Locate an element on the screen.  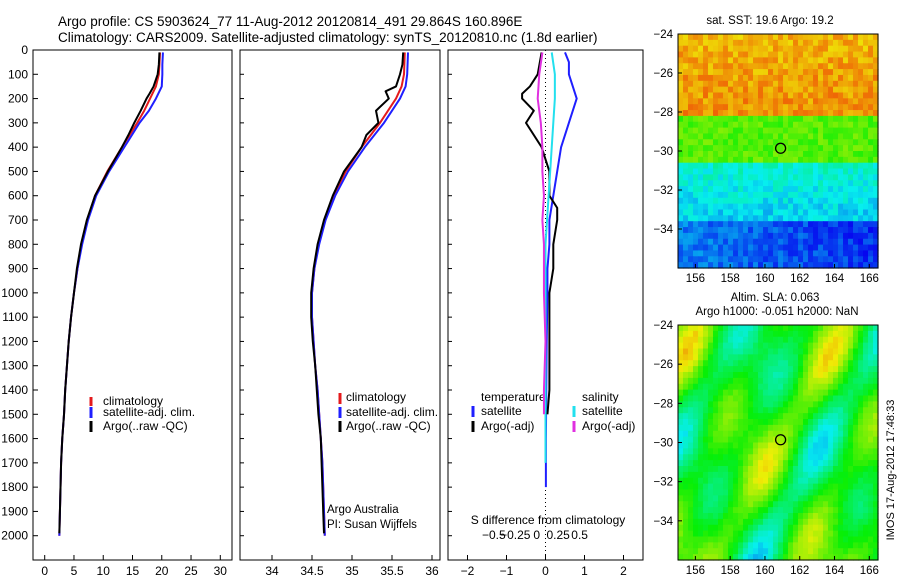
legend-label-argo: Argo(..raw -QC) is located at coordinates (388, 426).